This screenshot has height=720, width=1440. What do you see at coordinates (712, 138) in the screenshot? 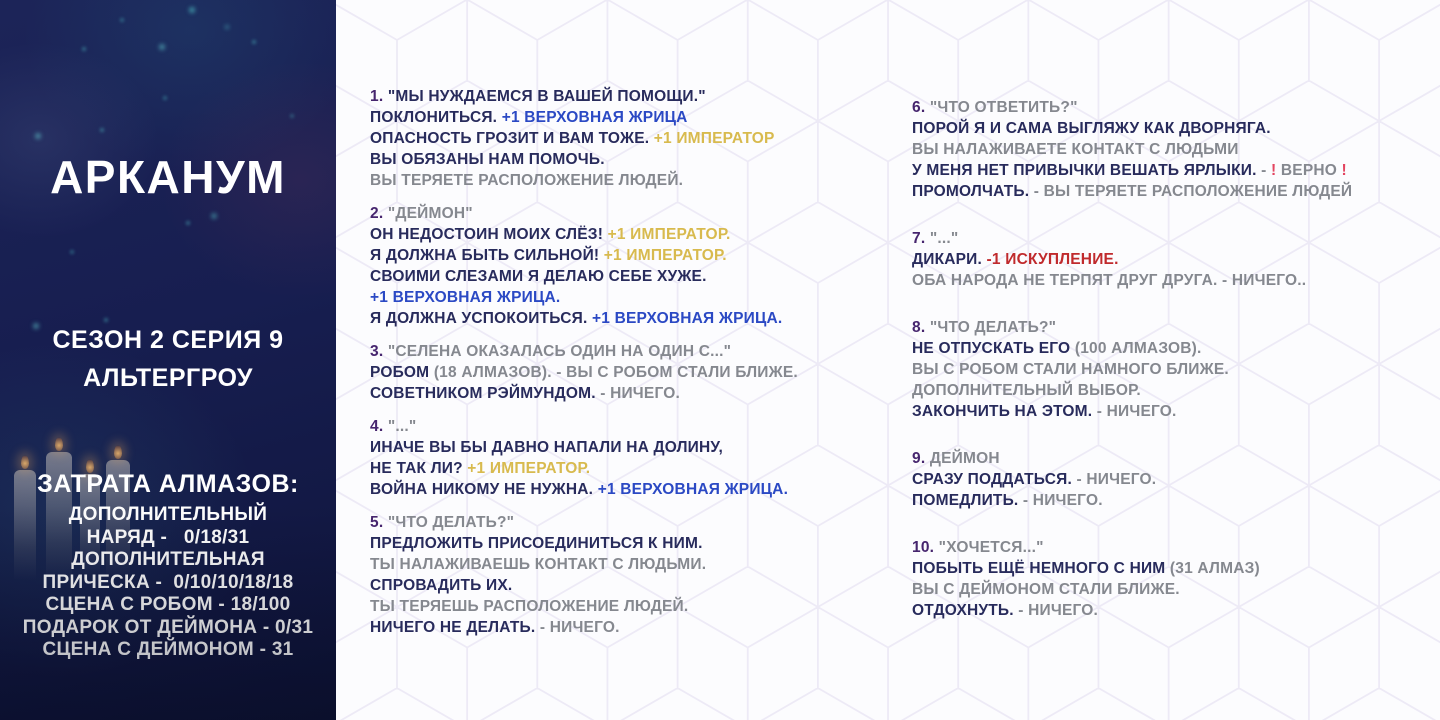
I see `choice-text-segment: +1 ИМПЕРАТОР` at bounding box center [712, 138].